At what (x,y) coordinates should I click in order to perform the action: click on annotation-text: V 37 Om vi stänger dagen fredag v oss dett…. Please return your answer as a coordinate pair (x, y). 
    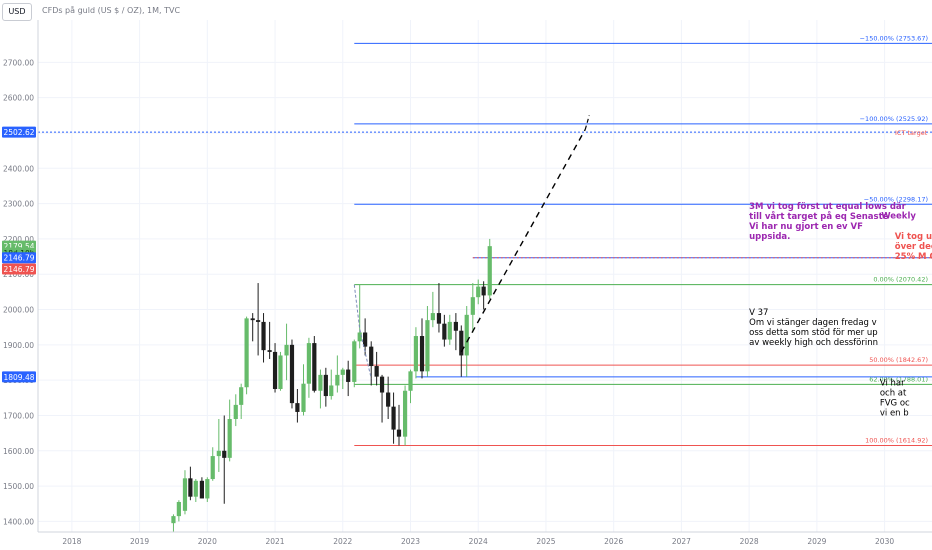
    Looking at the image, I should click on (813, 328).